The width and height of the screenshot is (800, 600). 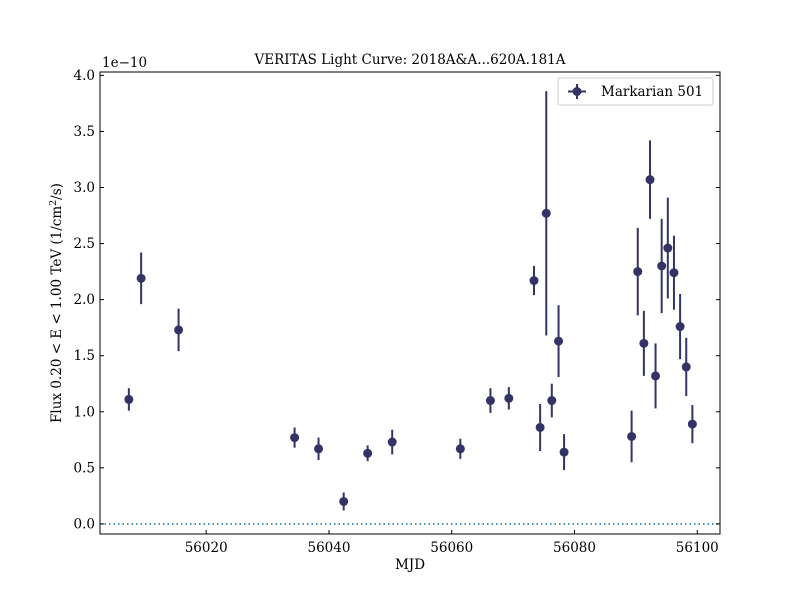 I want to click on legend: Markarian 501, so click(x=635, y=91).